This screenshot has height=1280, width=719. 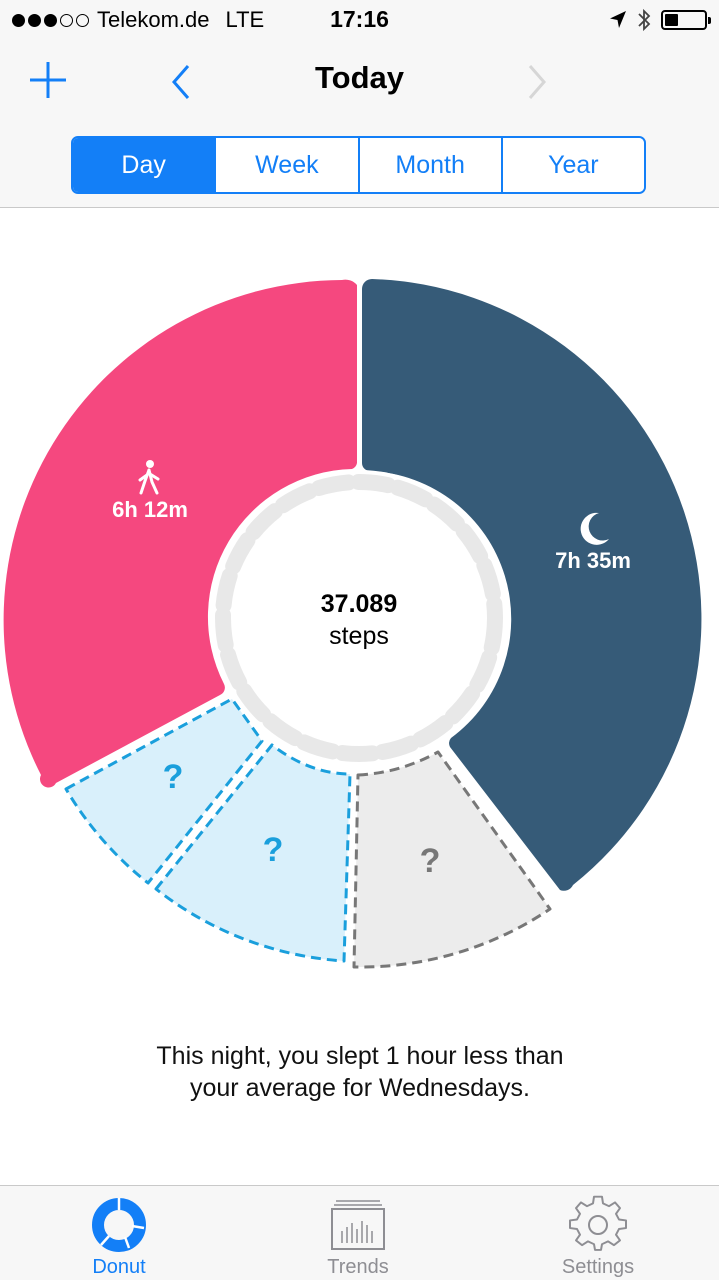 What do you see at coordinates (358, 1225) in the screenshot?
I see `trends-icon` at bounding box center [358, 1225].